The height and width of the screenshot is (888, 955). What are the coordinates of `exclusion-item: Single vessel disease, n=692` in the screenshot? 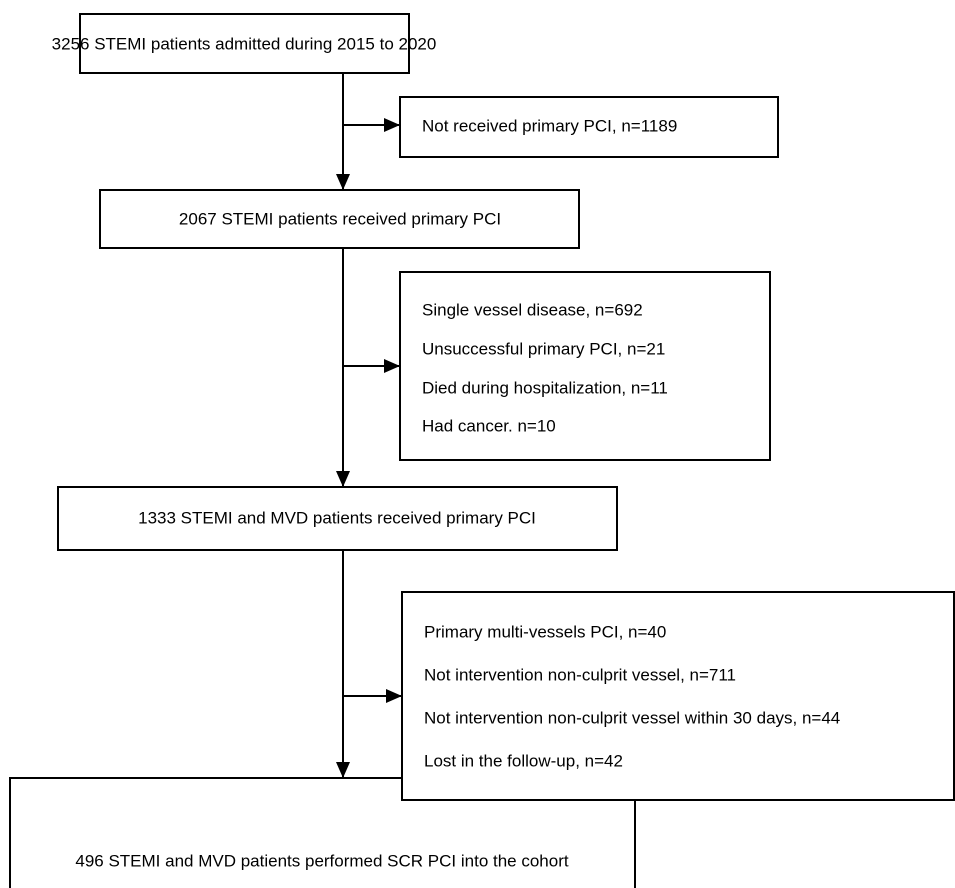 It's located at (532, 309).